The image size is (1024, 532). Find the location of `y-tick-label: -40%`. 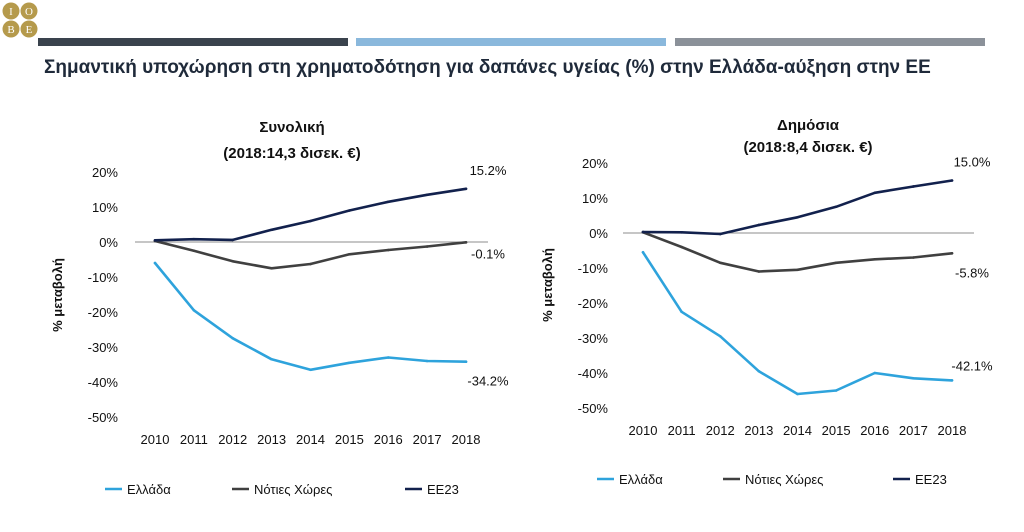

y-tick-label: -40% is located at coordinates (103, 382).